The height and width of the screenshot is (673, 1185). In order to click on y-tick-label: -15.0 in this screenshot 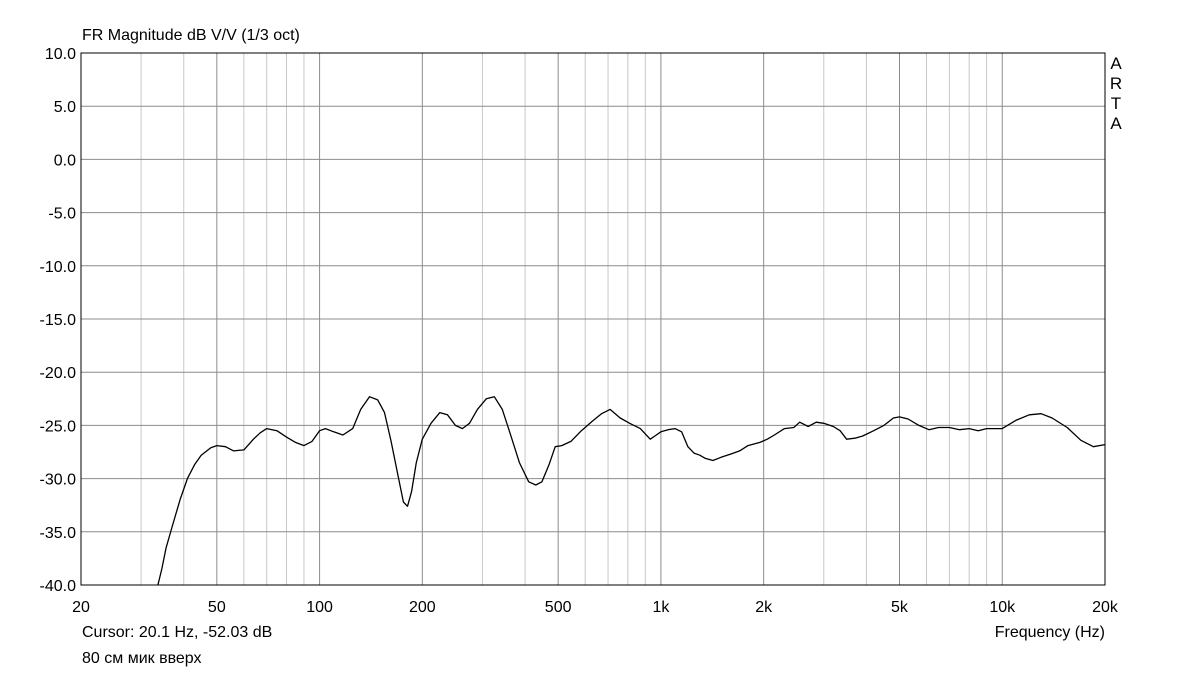, I will do `click(58, 320)`.